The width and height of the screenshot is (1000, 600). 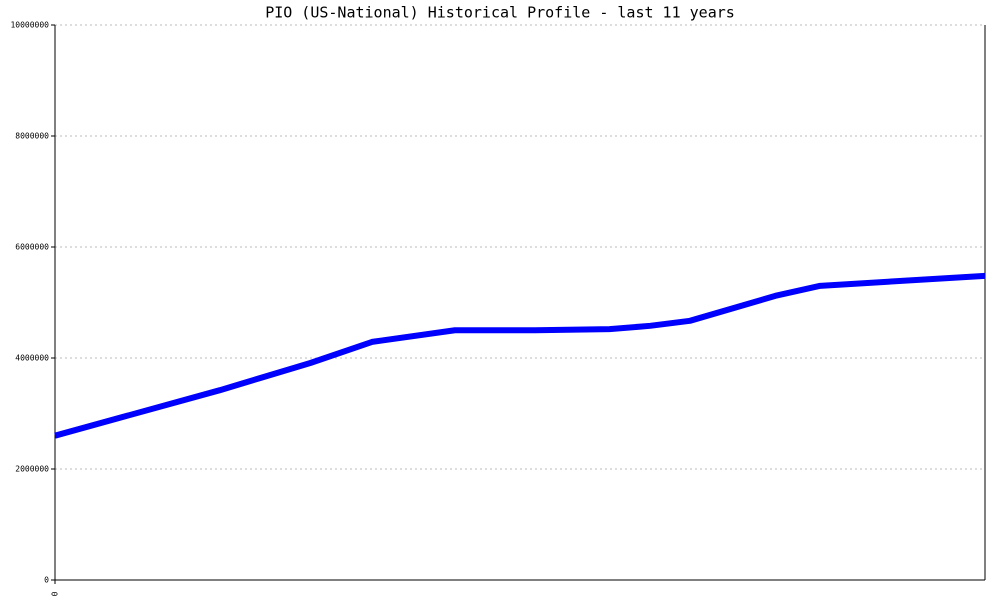 I want to click on y-tick-label: 8000000, so click(x=32, y=136).